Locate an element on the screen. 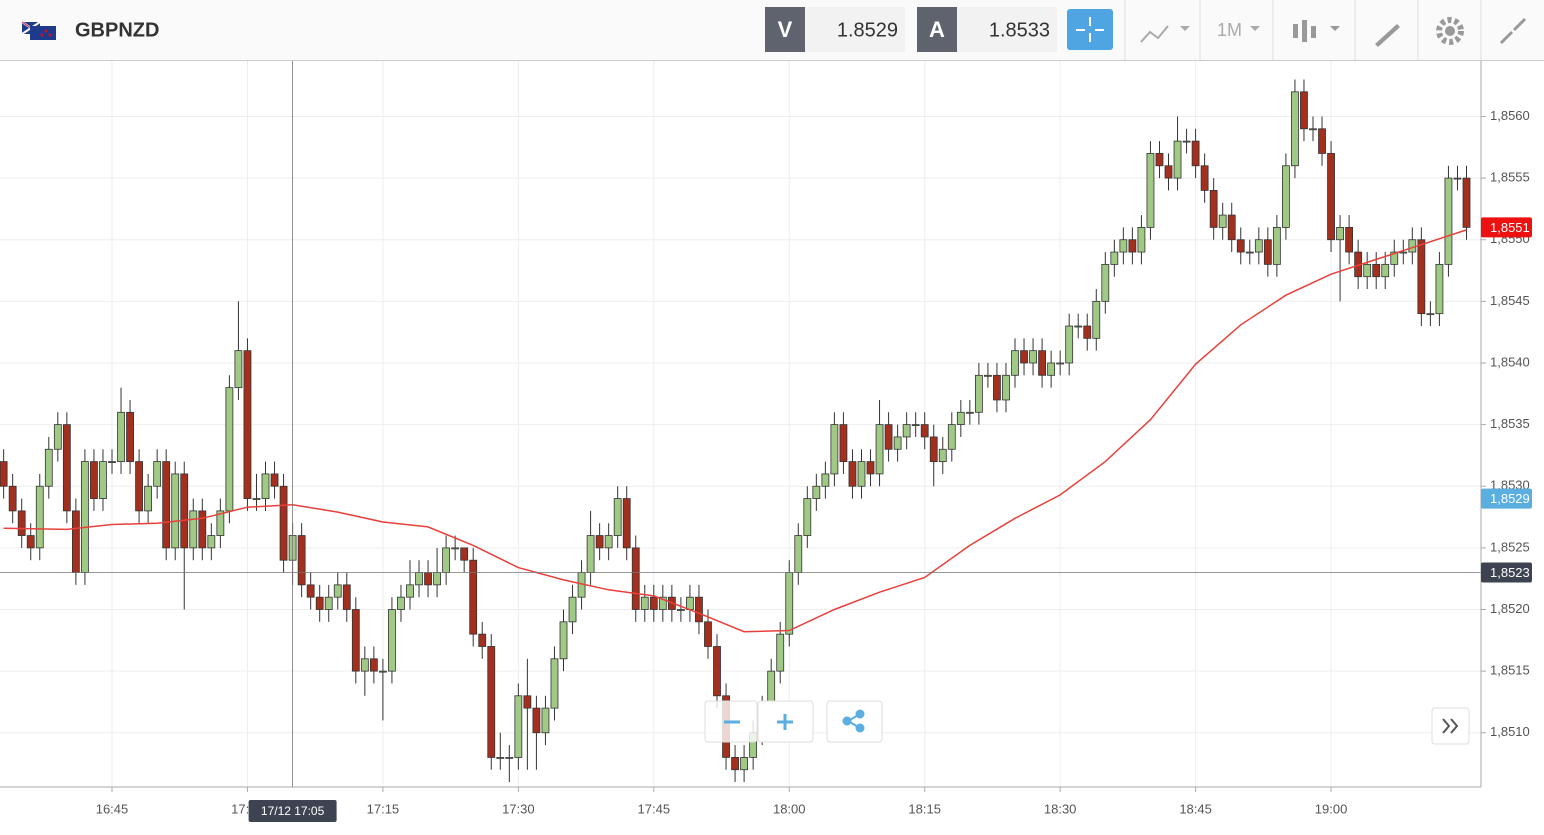  zoom-in-button is located at coordinates (785, 721).